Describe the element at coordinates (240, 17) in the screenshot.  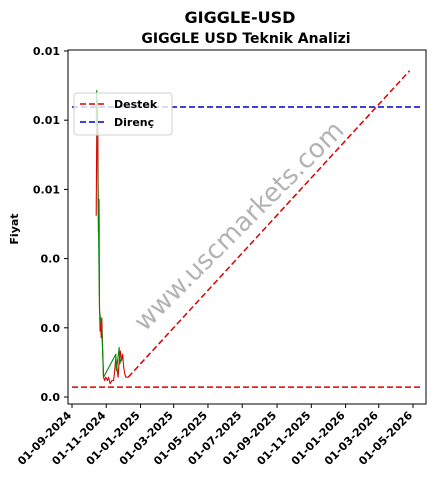
I see `chart-suptitle: GIGGLE-USD` at that location.